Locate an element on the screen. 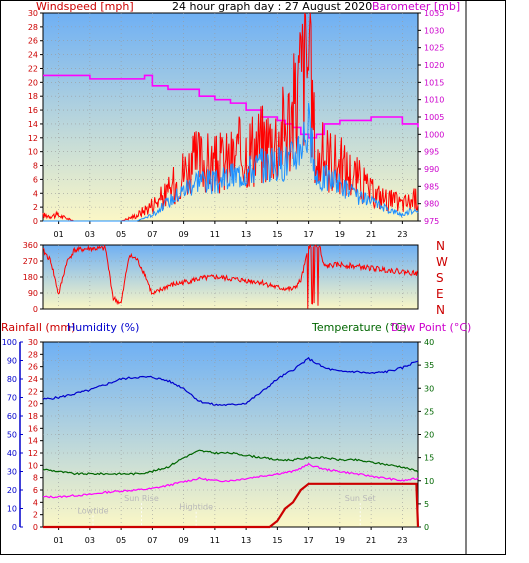  temperature-tick-label: 35 is located at coordinates (429, 365).